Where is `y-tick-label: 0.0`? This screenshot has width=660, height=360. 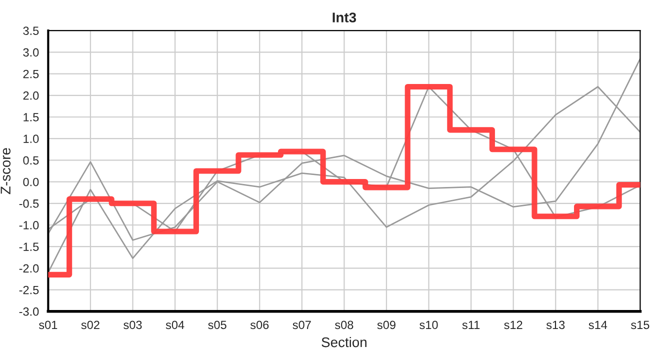 y-tick-label: 0.0 is located at coordinates (31, 182).